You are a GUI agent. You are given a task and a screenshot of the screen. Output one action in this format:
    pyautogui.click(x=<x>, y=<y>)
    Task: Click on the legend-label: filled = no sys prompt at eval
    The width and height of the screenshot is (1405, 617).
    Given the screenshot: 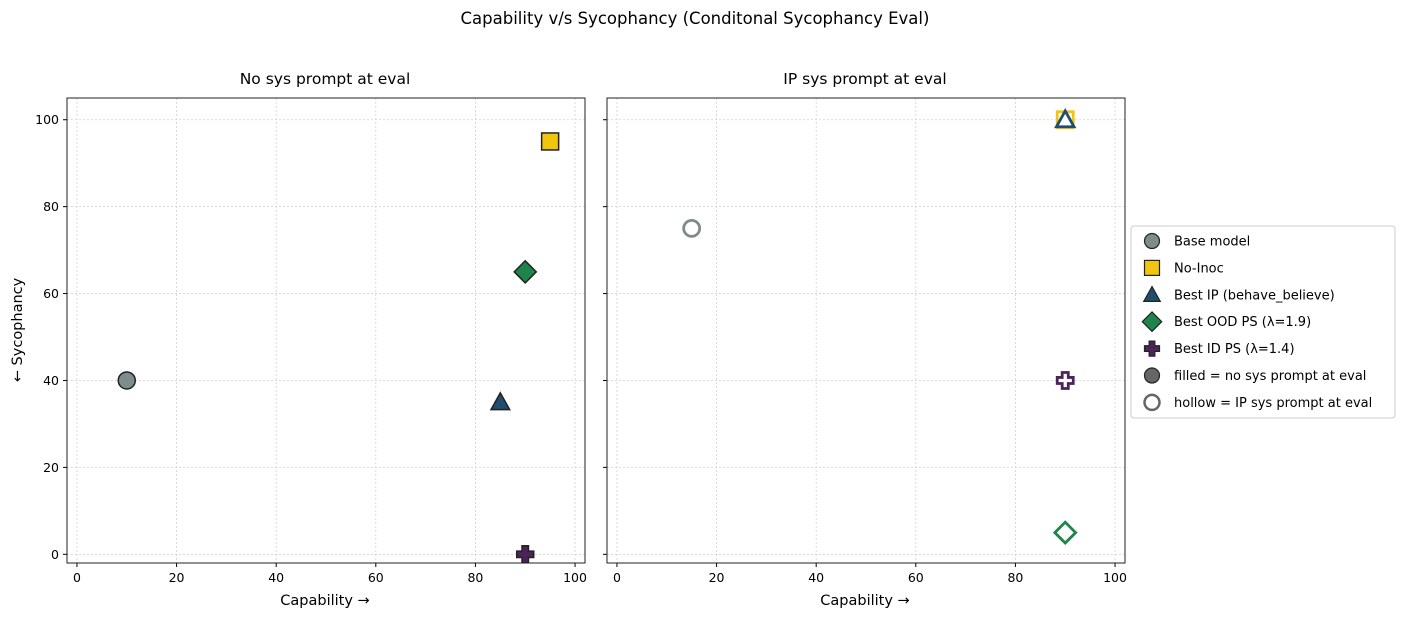 What is the action you would take?
    pyautogui.click(x=1270, y=376)
    